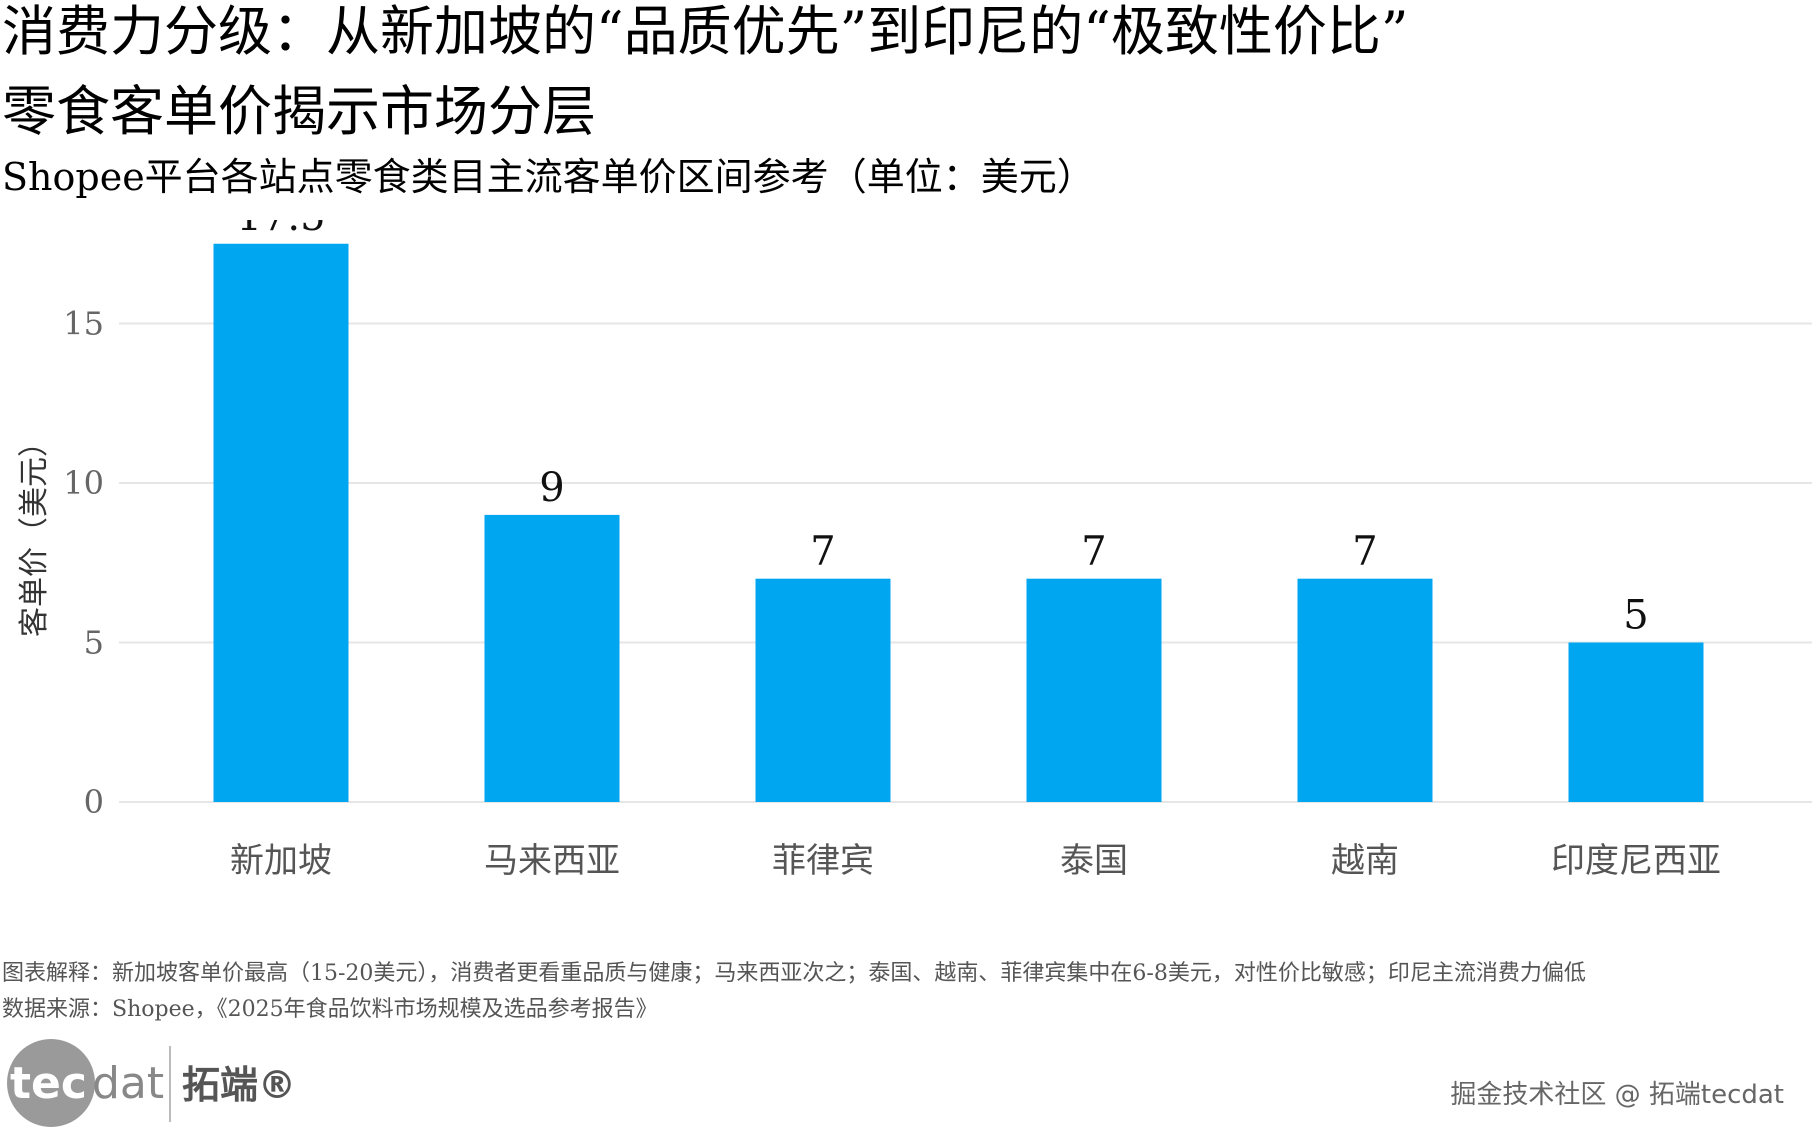 The image size is (1814, 1134). I want to click on x-tick-label: 泰国, so click(1094, 861).